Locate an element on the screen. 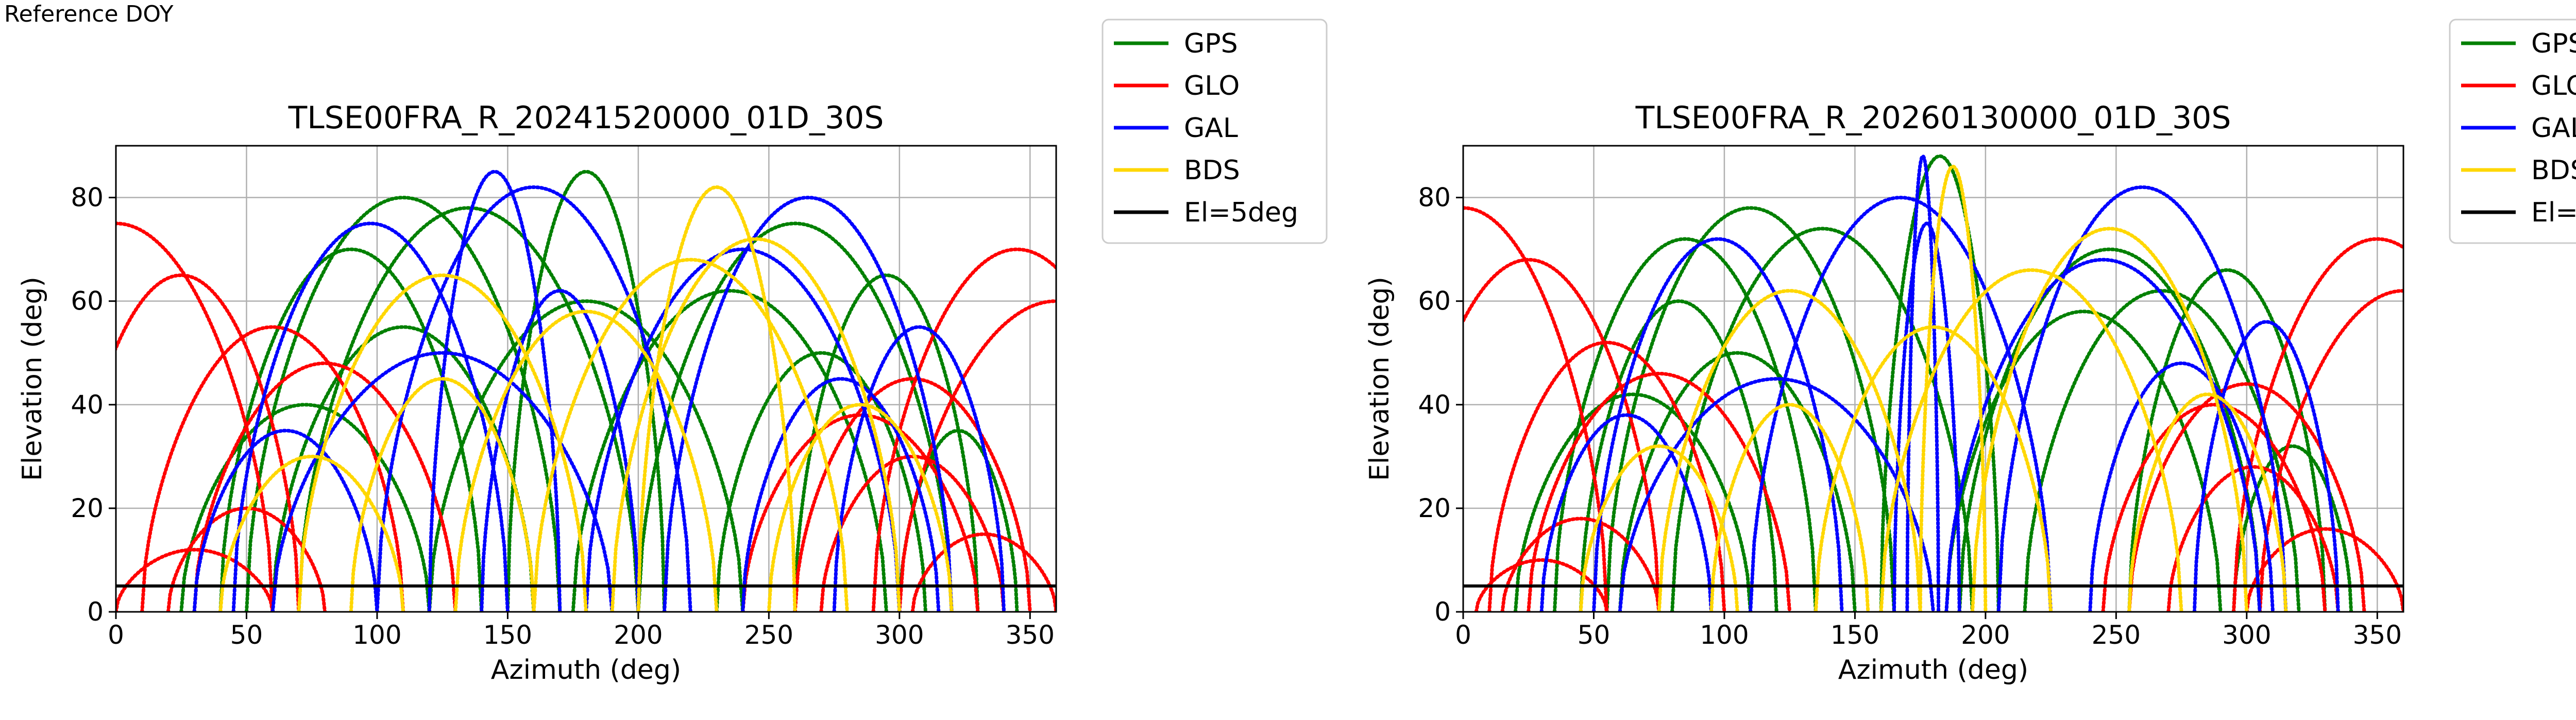  y-axis-label: Elevation (deg) is located at coordinates (1379, 379).